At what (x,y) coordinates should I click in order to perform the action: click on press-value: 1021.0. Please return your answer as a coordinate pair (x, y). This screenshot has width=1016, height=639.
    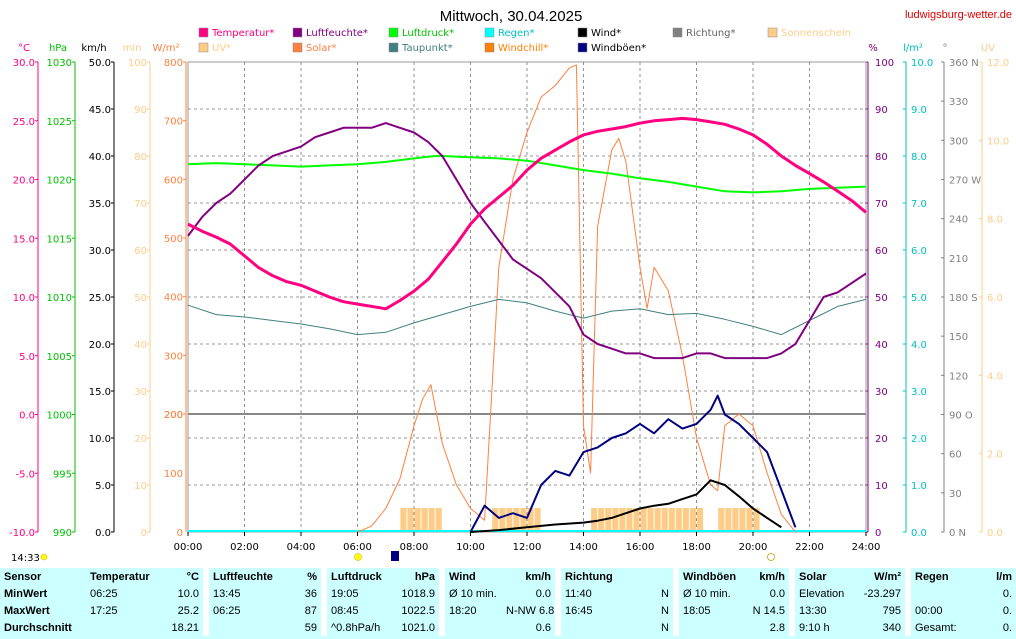
    Looking at the image, I should click on (418, 627).